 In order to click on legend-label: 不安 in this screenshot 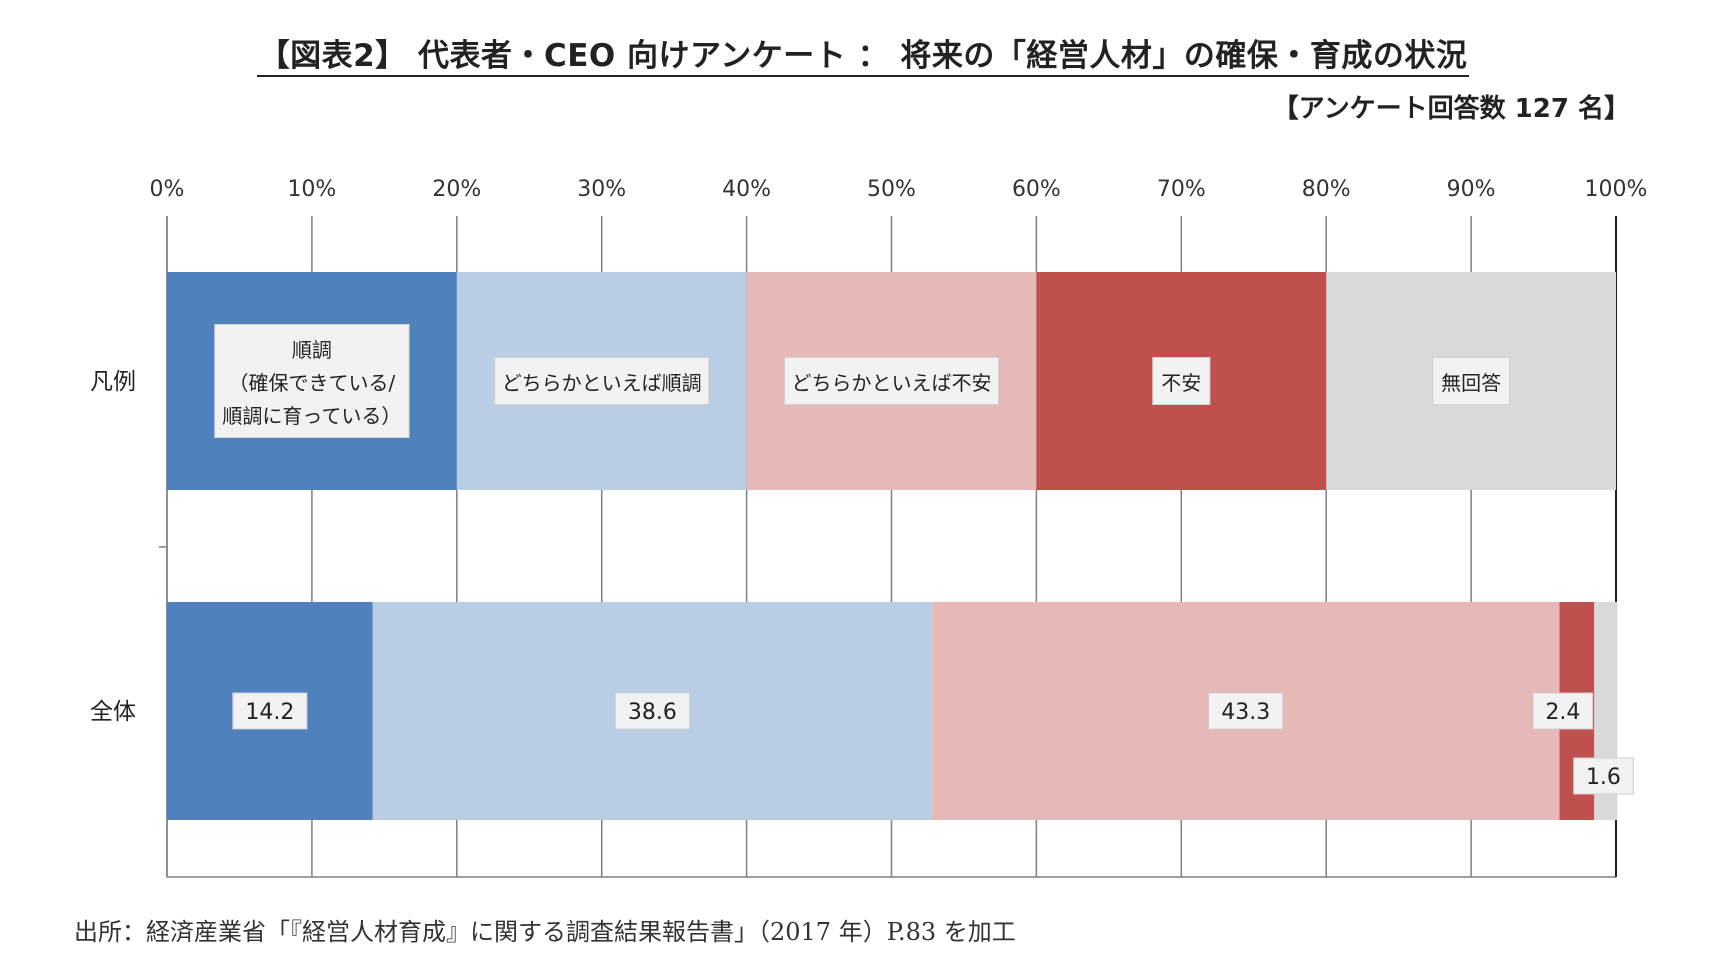, I will do `click(1181, 383)`.